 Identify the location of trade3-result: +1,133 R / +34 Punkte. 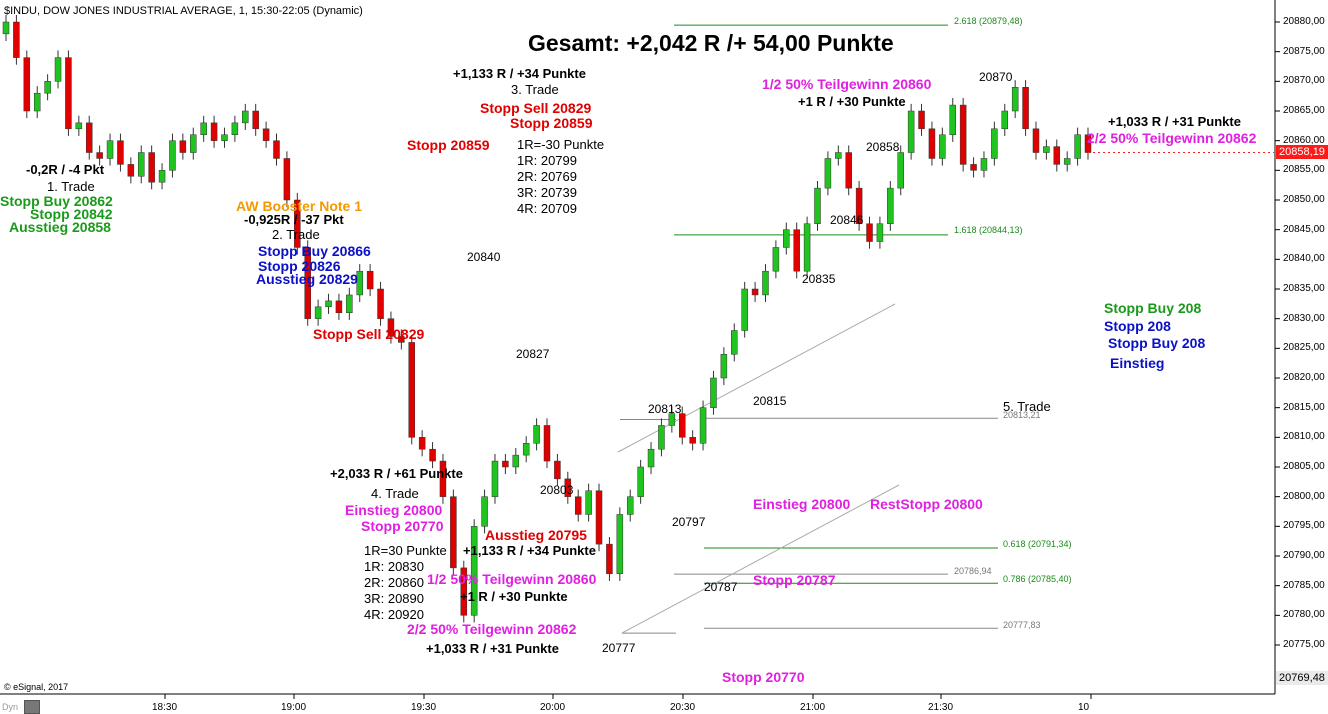
(519, 73).